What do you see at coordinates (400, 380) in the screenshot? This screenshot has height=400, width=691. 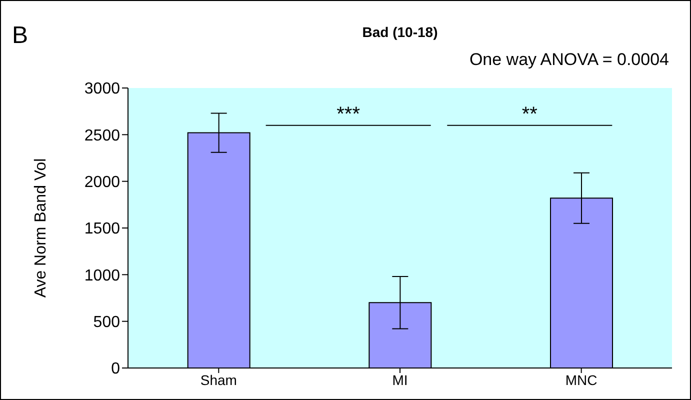 I see `x-tick-label: MI` at bounding box center [400, 380].